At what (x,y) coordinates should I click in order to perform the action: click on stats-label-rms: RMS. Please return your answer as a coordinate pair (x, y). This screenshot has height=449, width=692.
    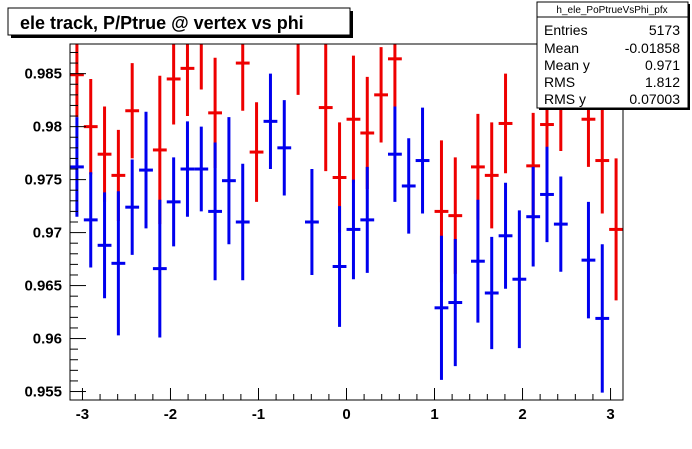
    Looking at the image, I should click on (559, 82).